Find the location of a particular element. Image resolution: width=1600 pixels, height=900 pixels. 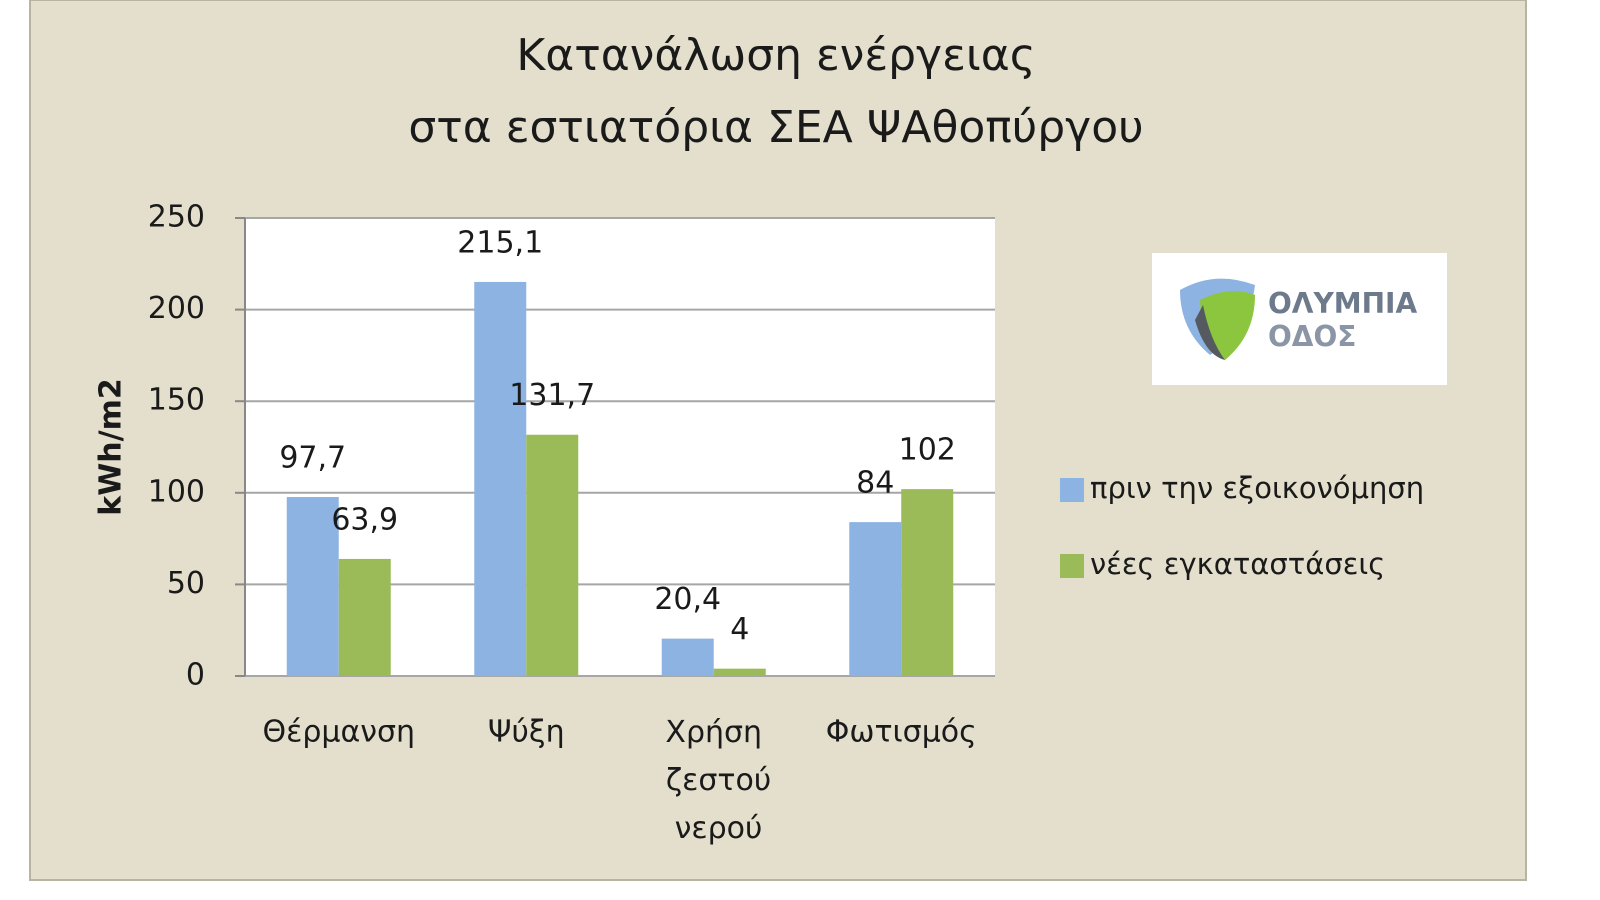

y-axis-label: kWh/m2 is located at coordinates (111, 447).